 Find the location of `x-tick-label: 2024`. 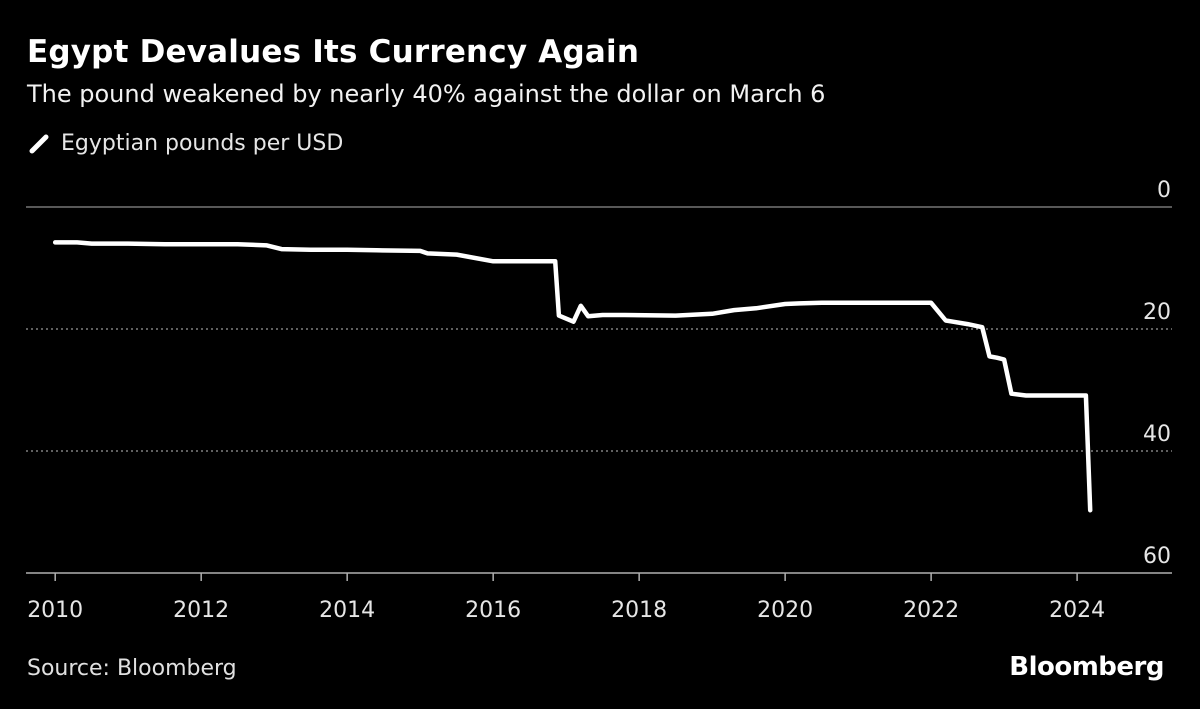

x-tick-label: 2024 is located at coordinates (1077, 610).